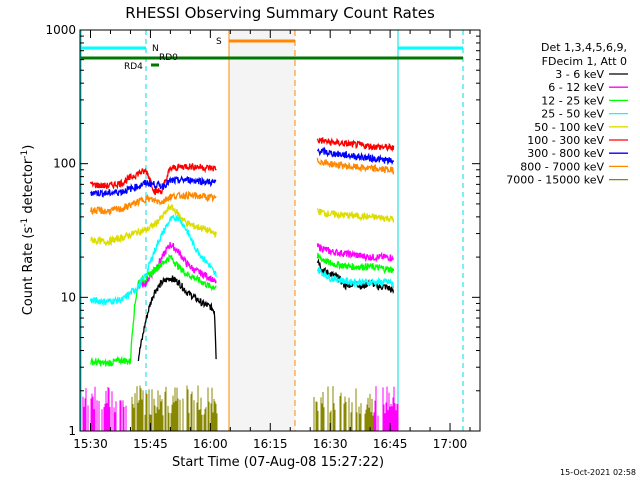  I want to click on x-tick-label: 16:30, so click(330, 444).